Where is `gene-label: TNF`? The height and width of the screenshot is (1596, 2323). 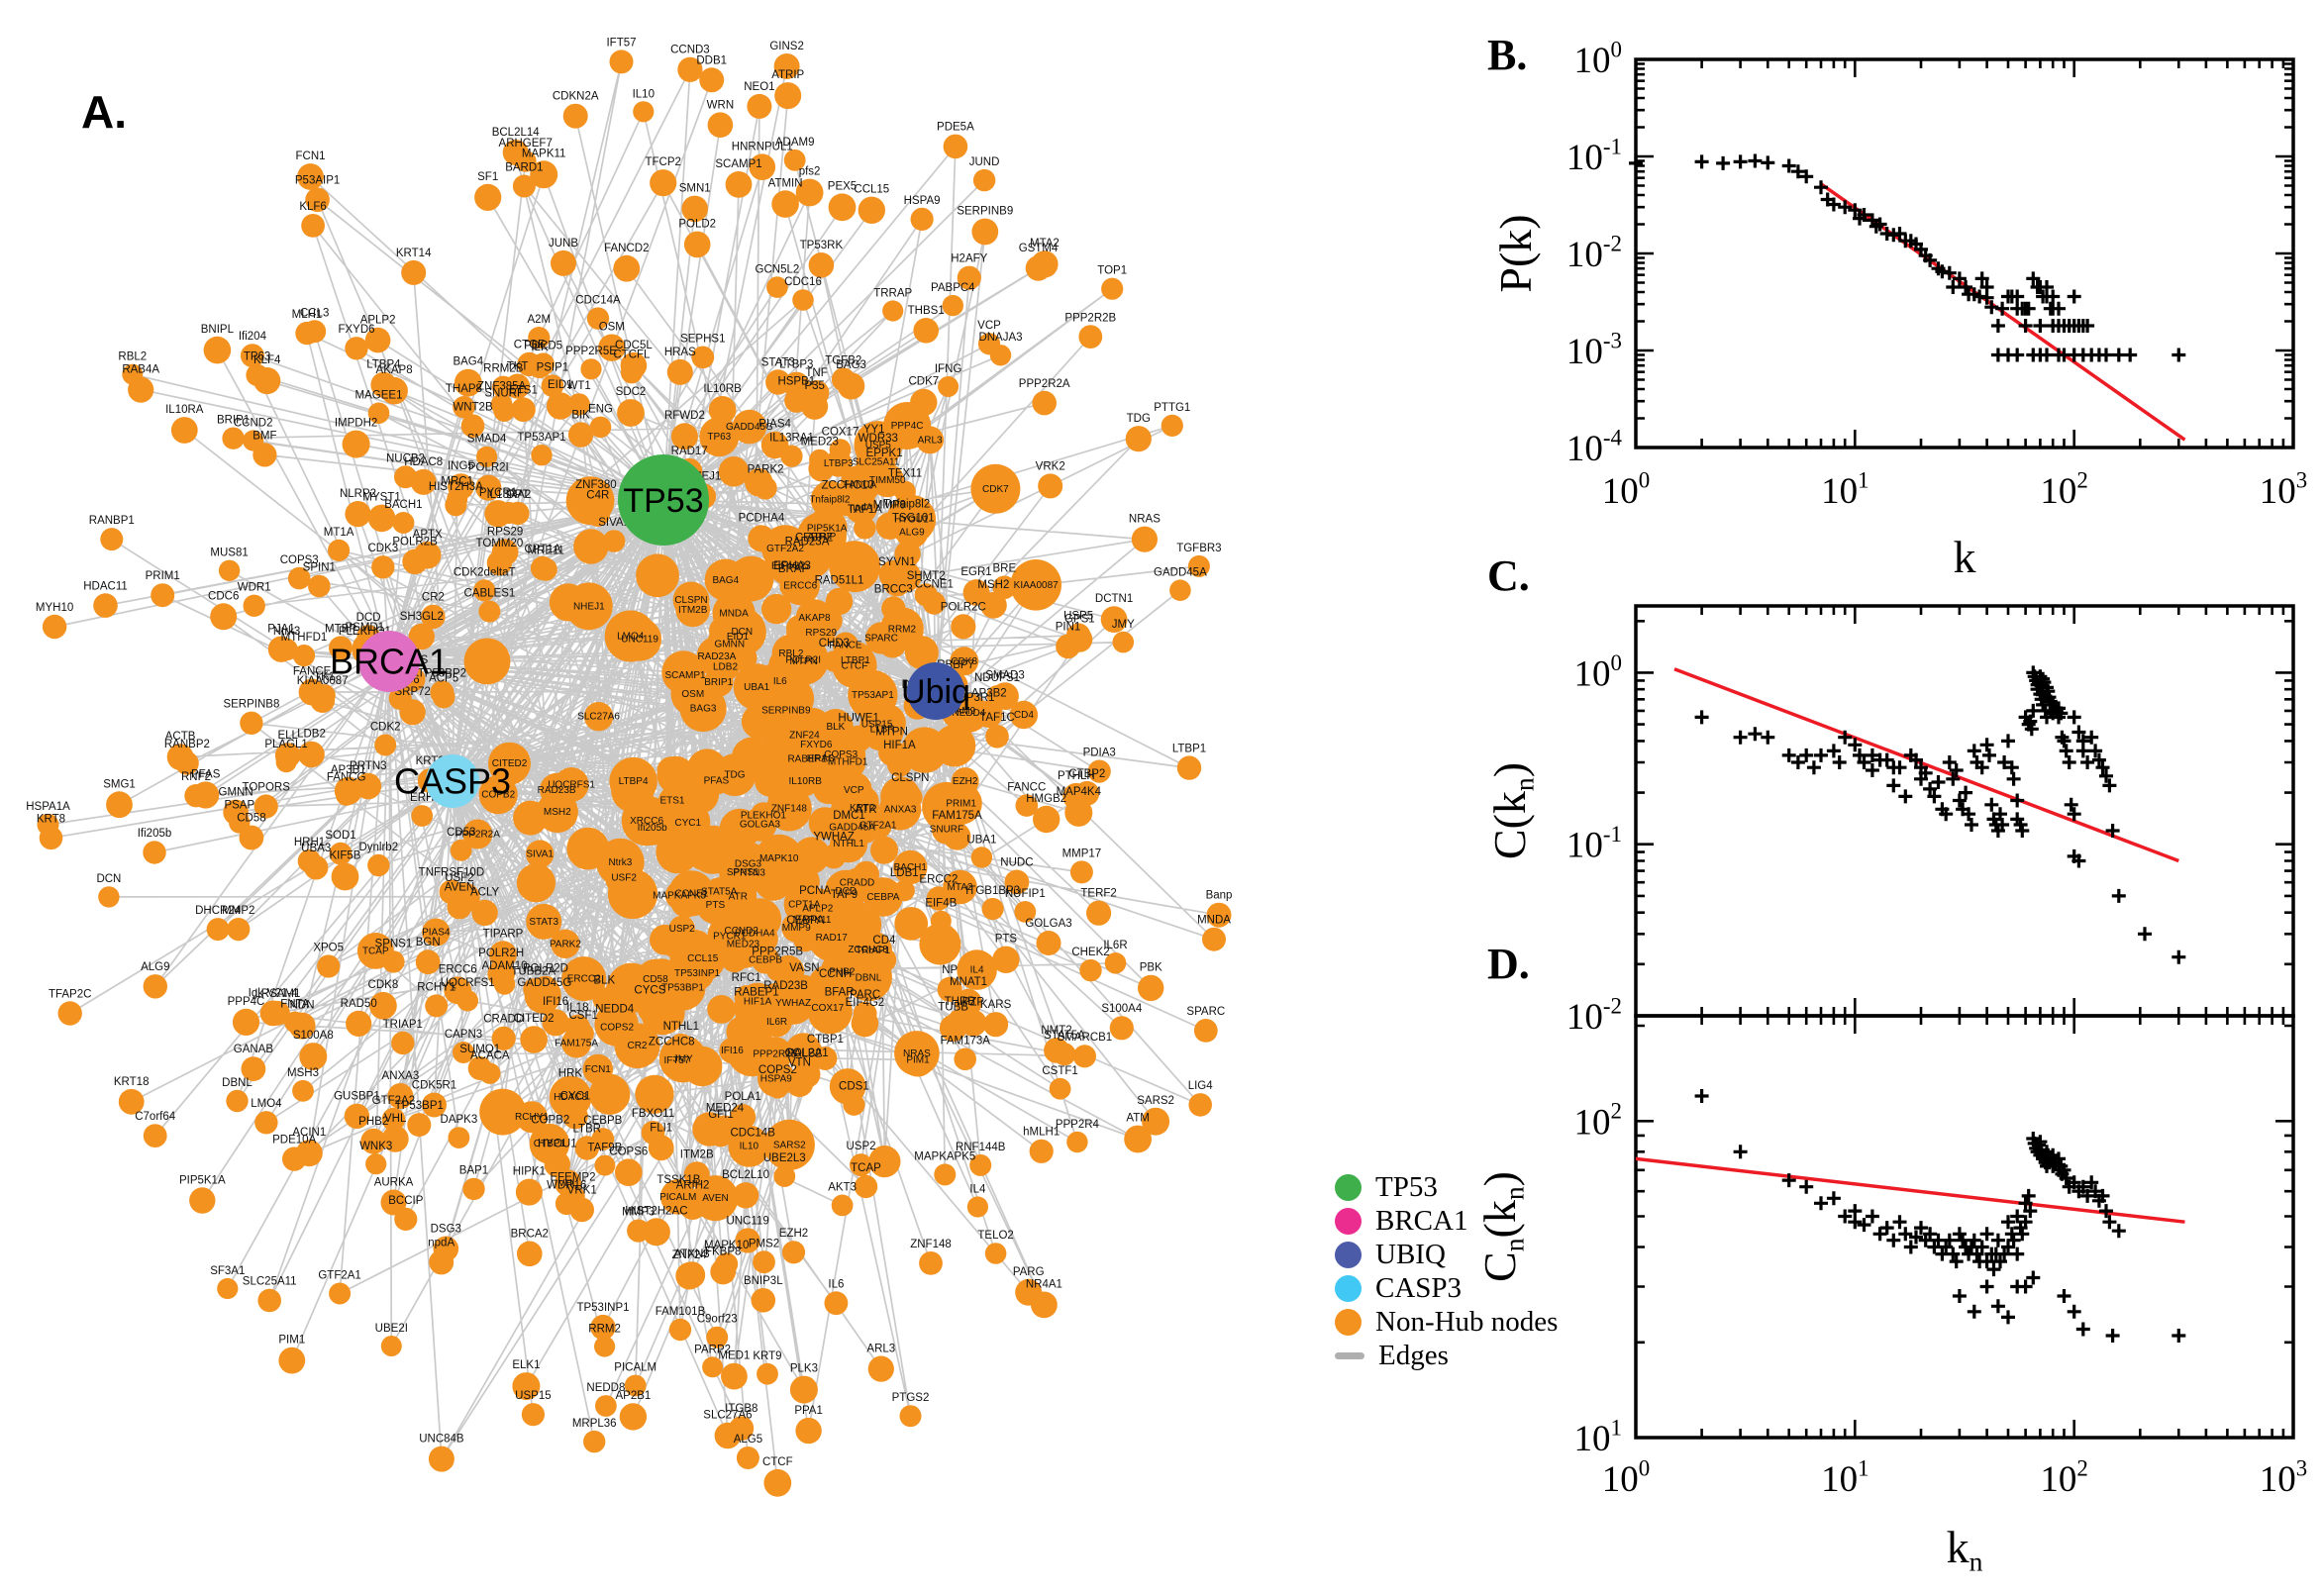
gene-label: TNF is located at coordinates (816, 373).